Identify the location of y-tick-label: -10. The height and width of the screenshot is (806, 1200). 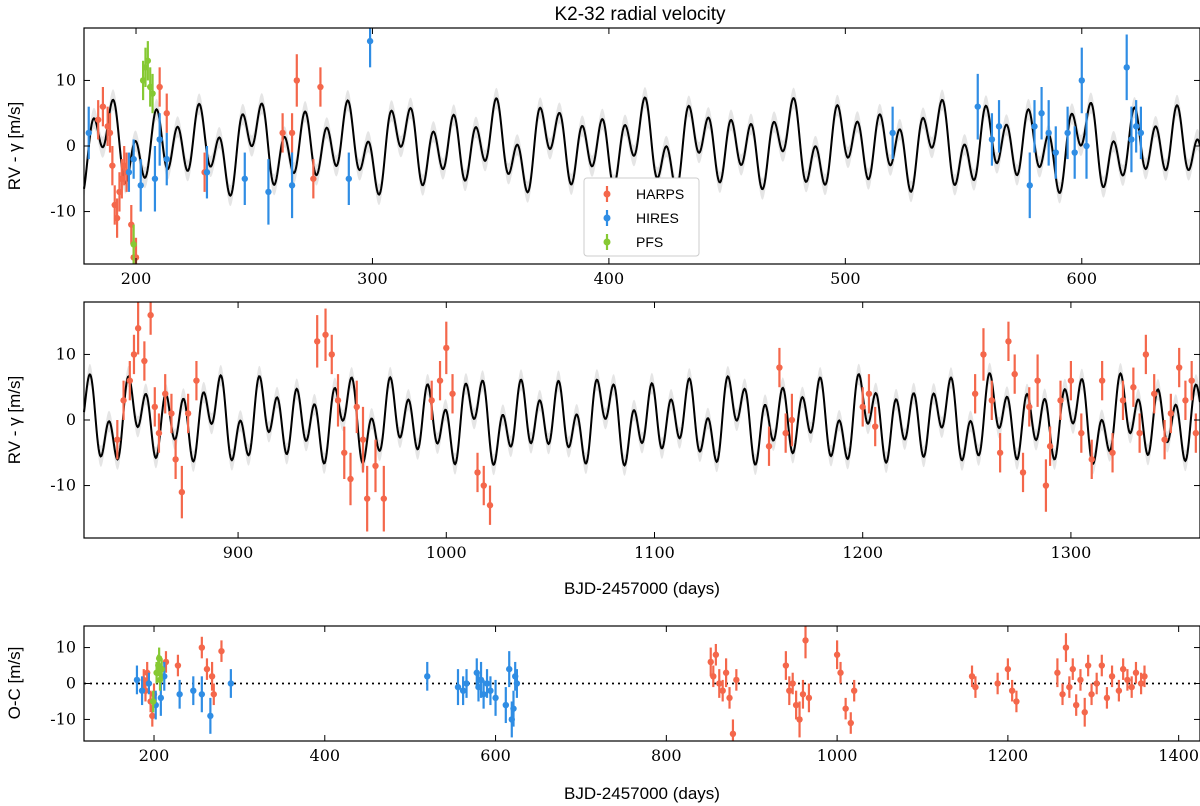
(63, 485).